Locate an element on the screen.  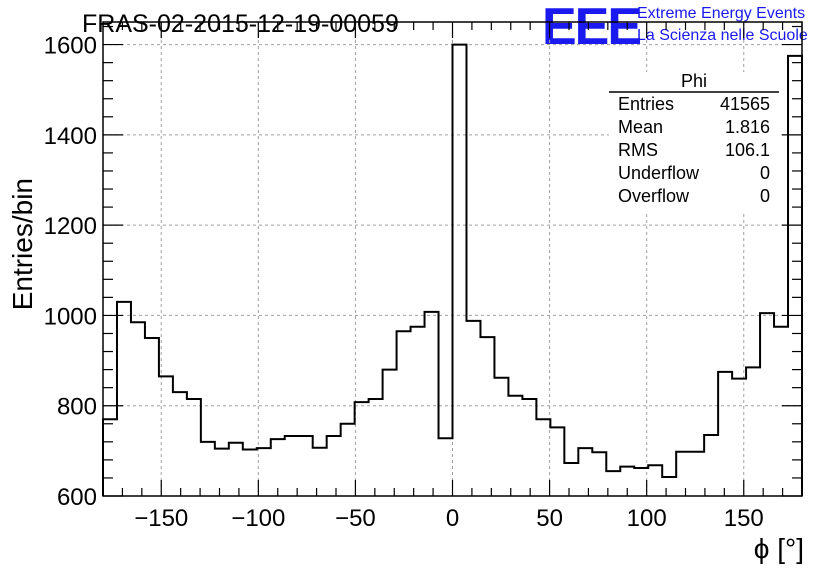
stats-row-value: 41565 is located at coordinates (745, 104).